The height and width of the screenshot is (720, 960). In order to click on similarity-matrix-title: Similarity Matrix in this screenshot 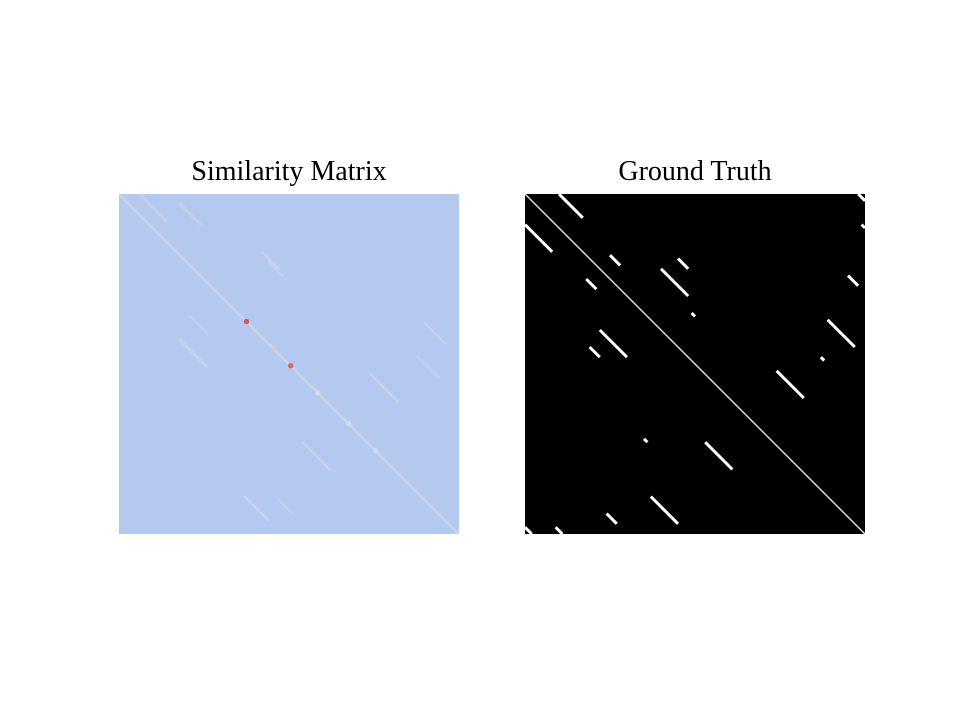, I will do `click(289, 171)`.